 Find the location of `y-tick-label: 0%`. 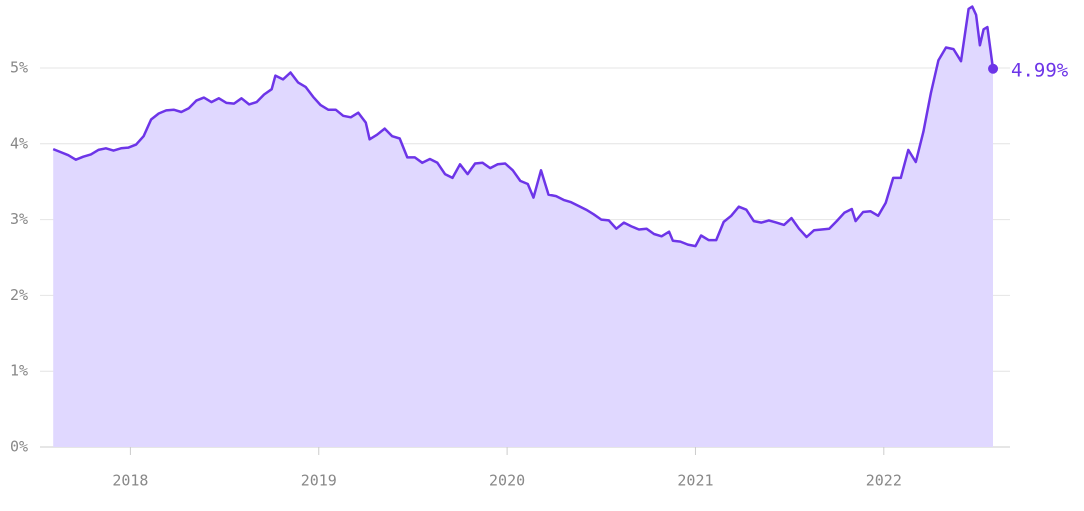

y-tick-label: 0% is located at coordinates (19, 447).